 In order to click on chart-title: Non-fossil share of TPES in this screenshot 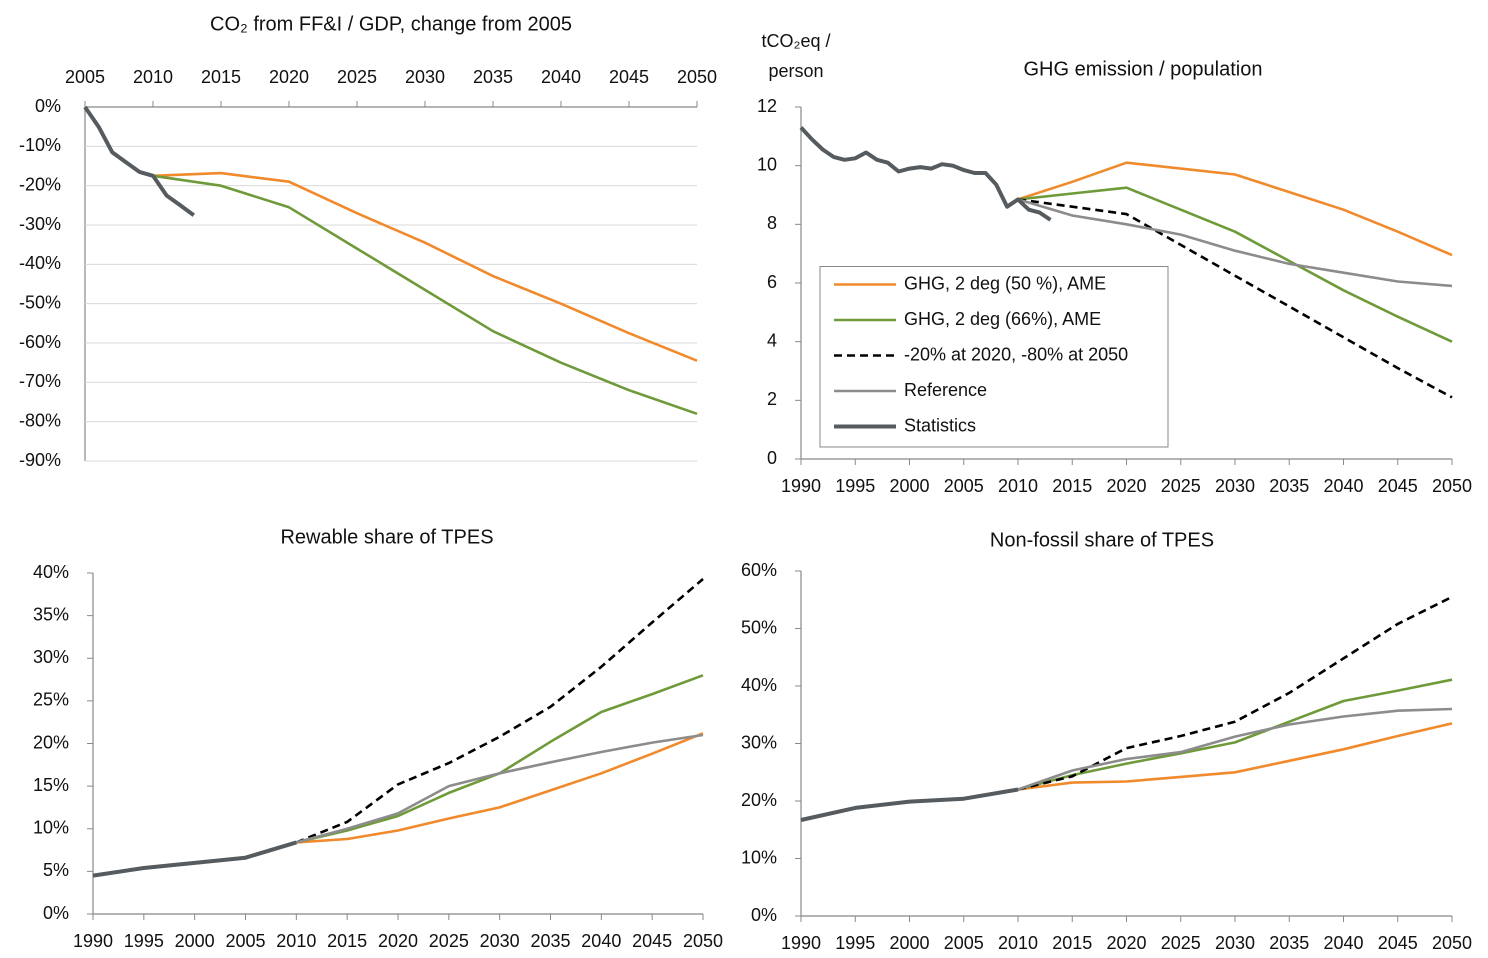, I will do `click(1102, 540)`.